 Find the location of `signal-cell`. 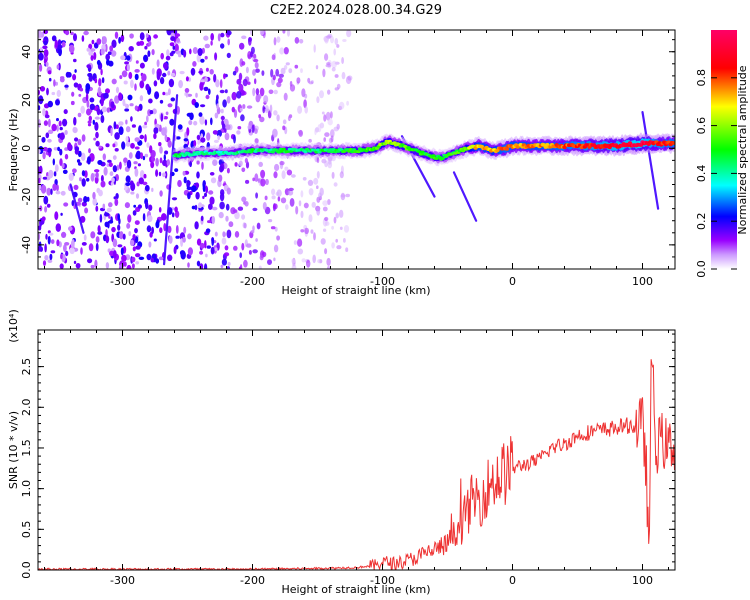

signal-cell is located at coordinates (673, 143).